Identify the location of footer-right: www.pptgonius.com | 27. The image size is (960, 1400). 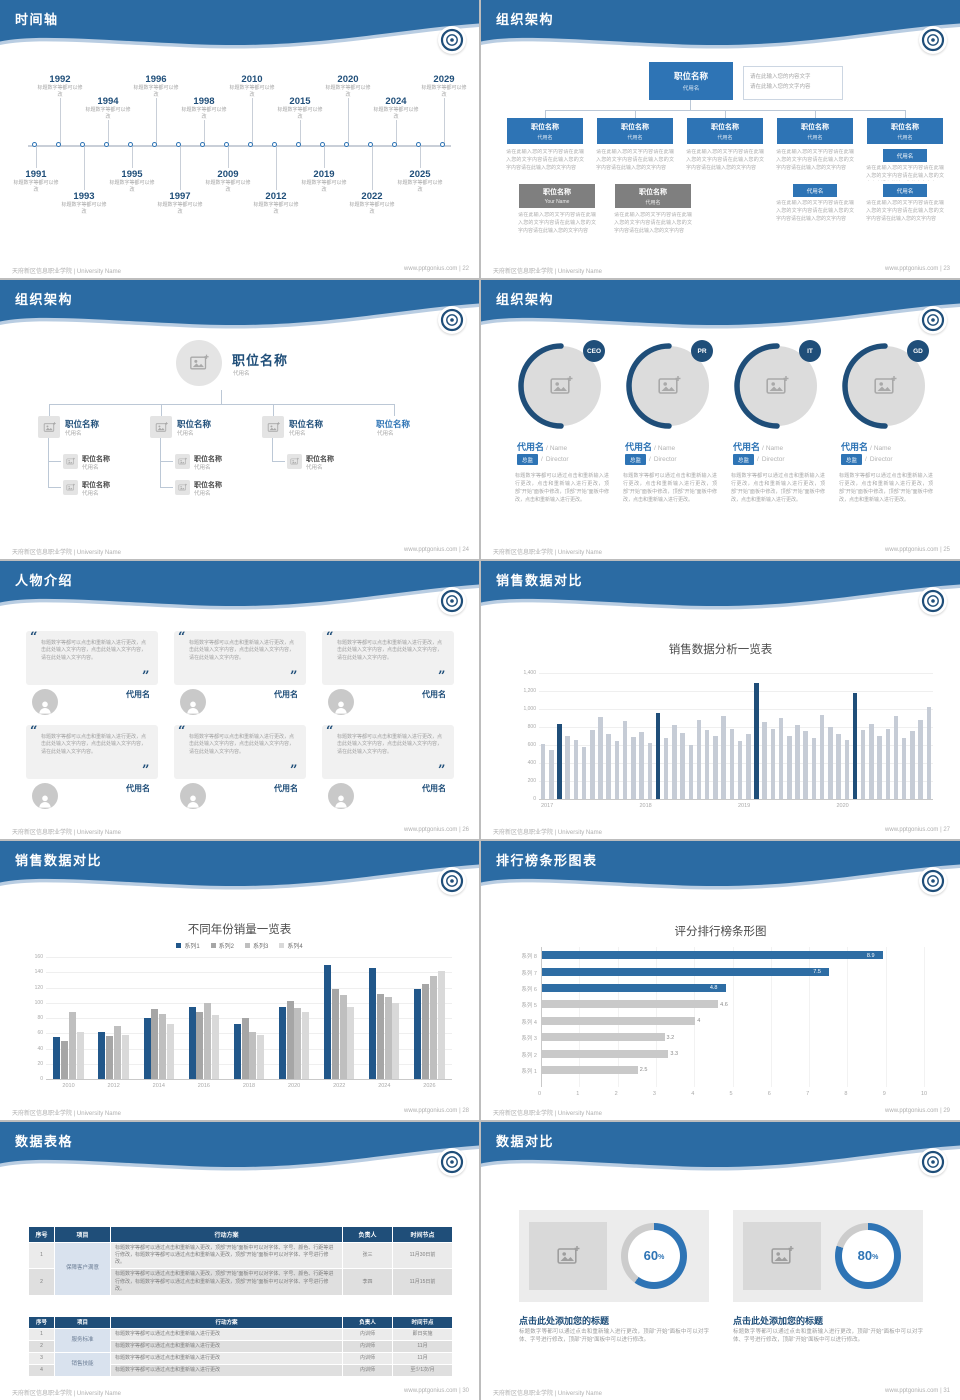
(917, 831).